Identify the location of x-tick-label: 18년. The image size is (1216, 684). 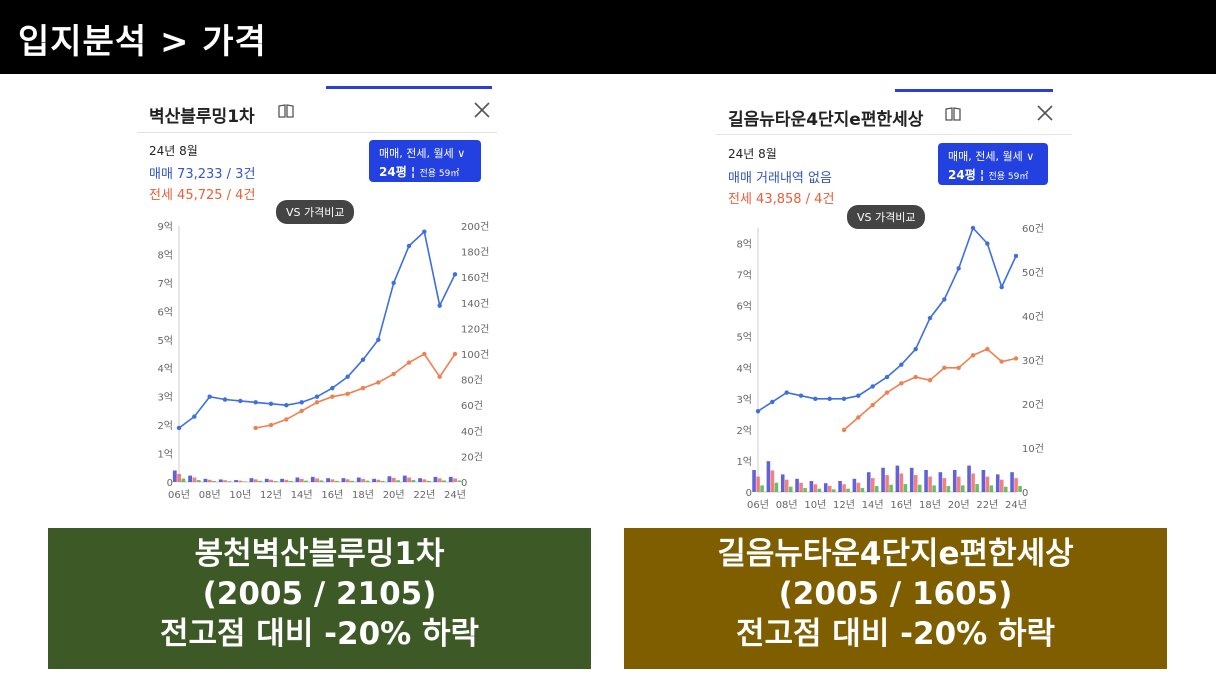
(363, 495).